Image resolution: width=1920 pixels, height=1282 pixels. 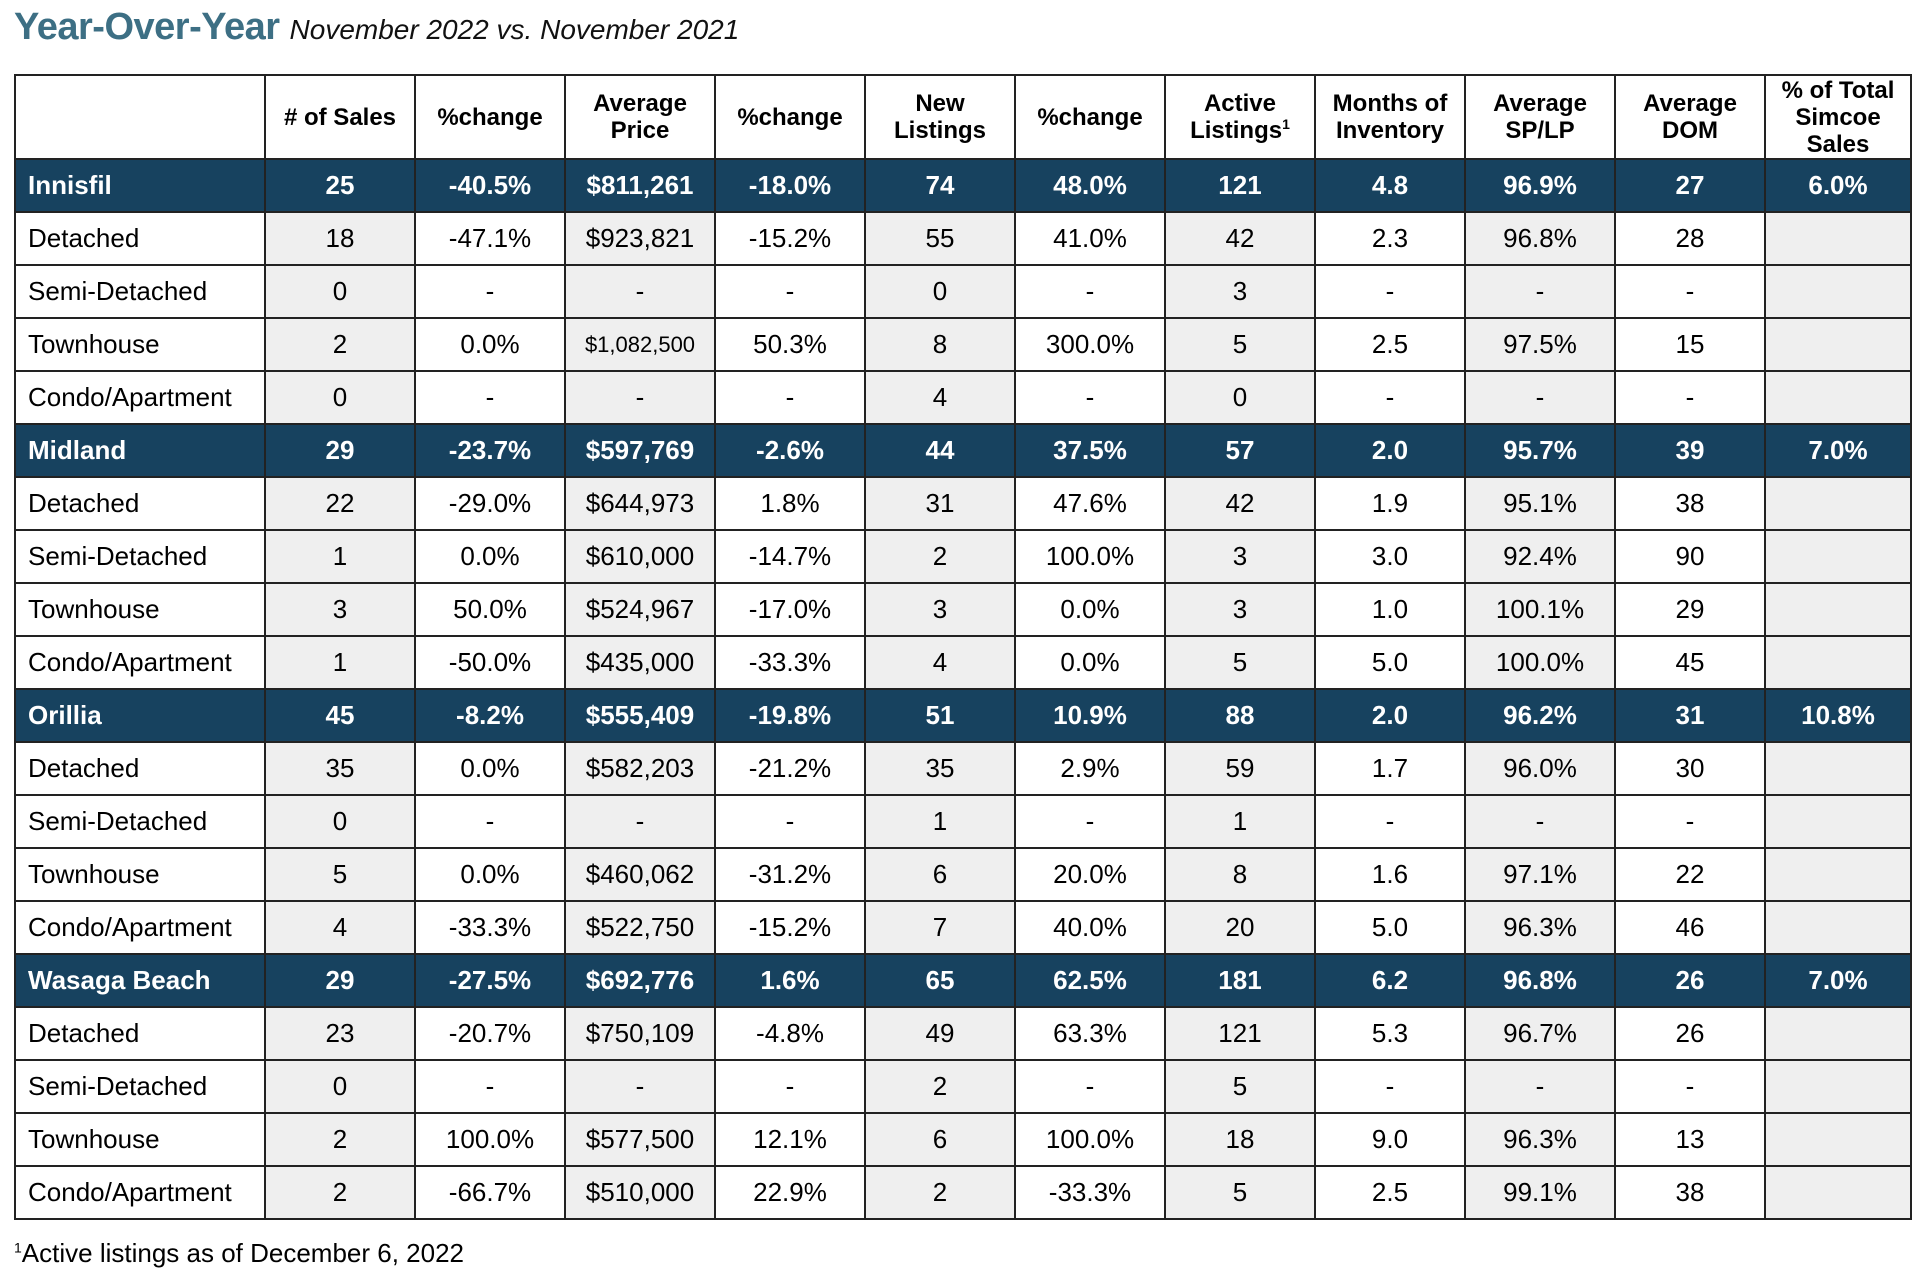 What do you see at coordinates (790, 662) in the screenshot?
I see `table-cell: -33.3%` at bounding box center [790, 662].